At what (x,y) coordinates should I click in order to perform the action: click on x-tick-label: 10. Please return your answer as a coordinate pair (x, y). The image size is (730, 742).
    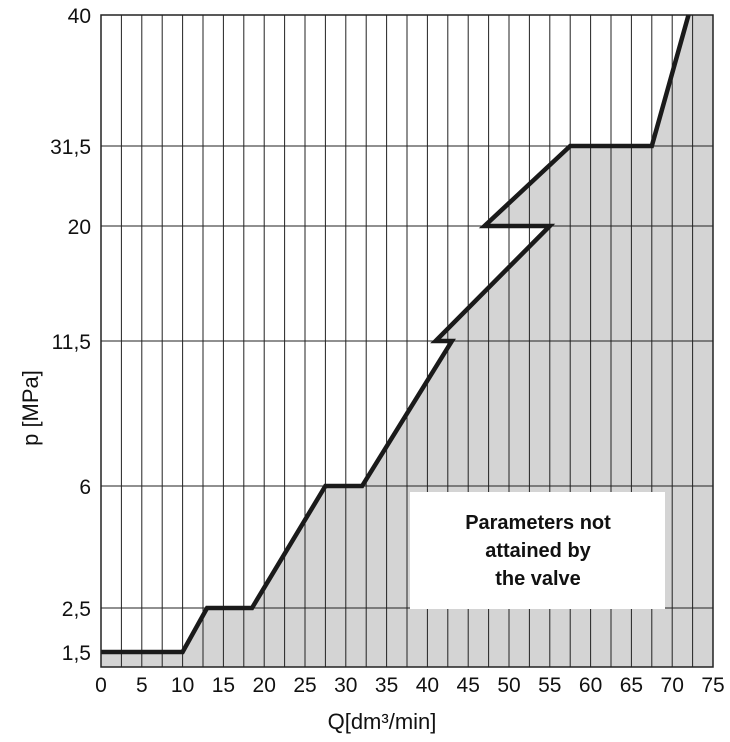
    Looking at the image, I should click on (182, 685).